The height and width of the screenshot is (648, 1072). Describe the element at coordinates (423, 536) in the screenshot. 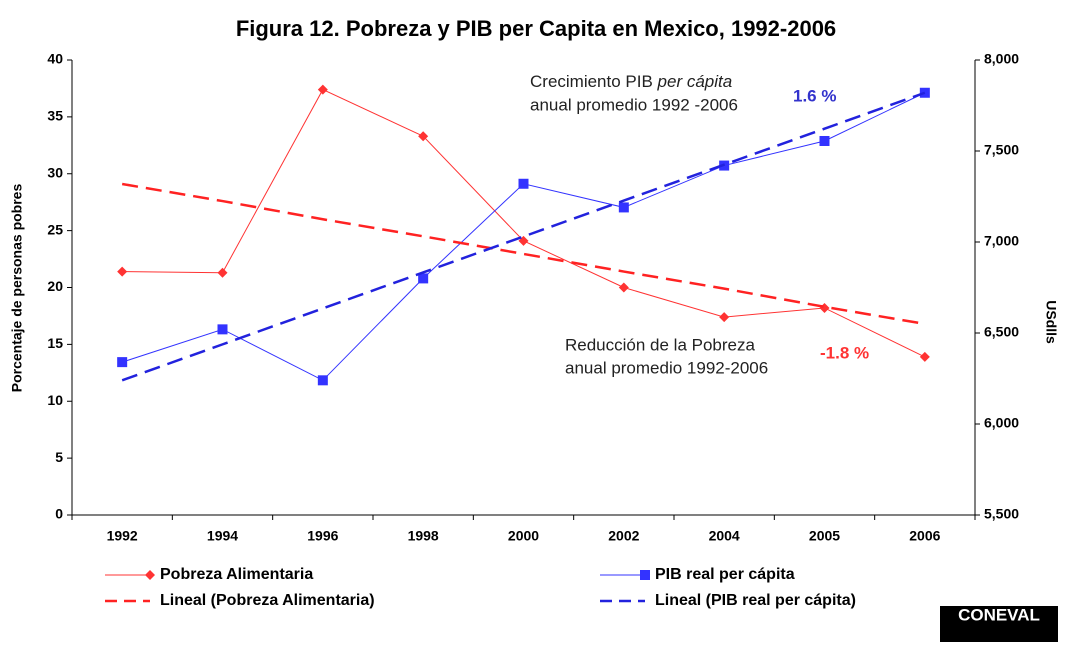

I see `x-tick-label: 1998` at that location.